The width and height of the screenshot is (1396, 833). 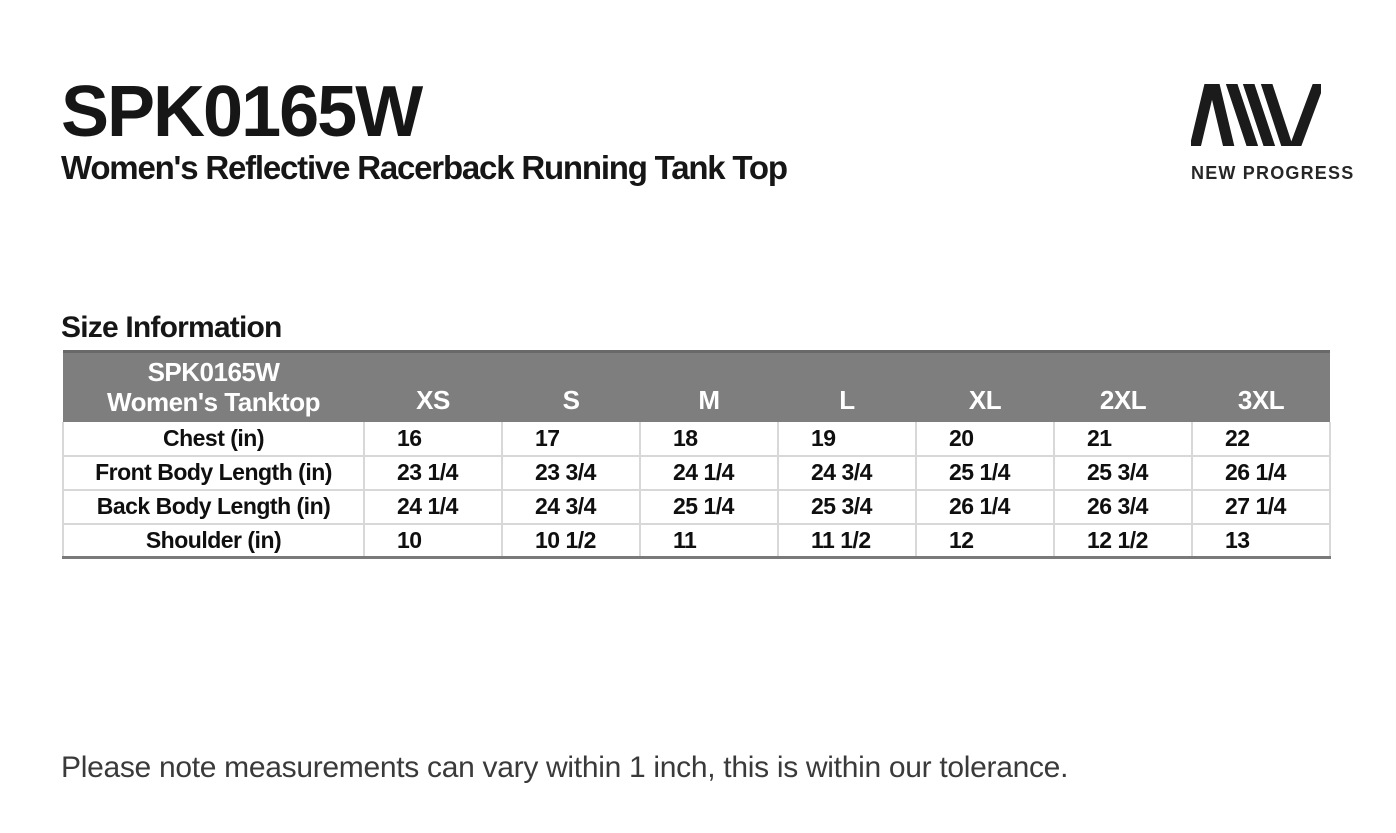 What do you see at coordinates (571, 439) in the screenshot?
I see `chest-s: 17` at bounding box center [571, 439].